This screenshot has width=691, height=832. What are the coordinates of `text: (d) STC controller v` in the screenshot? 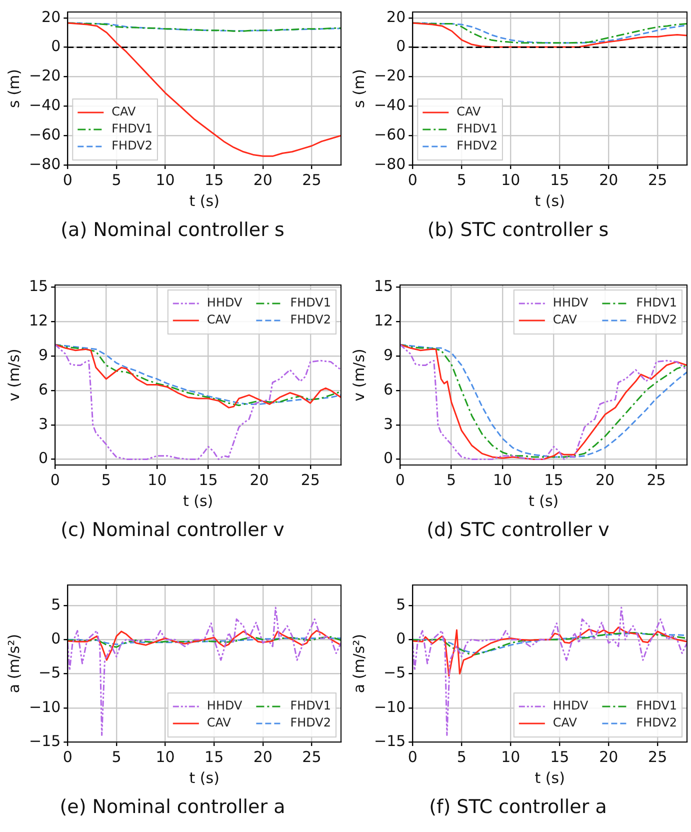 It's located at (518, 530).